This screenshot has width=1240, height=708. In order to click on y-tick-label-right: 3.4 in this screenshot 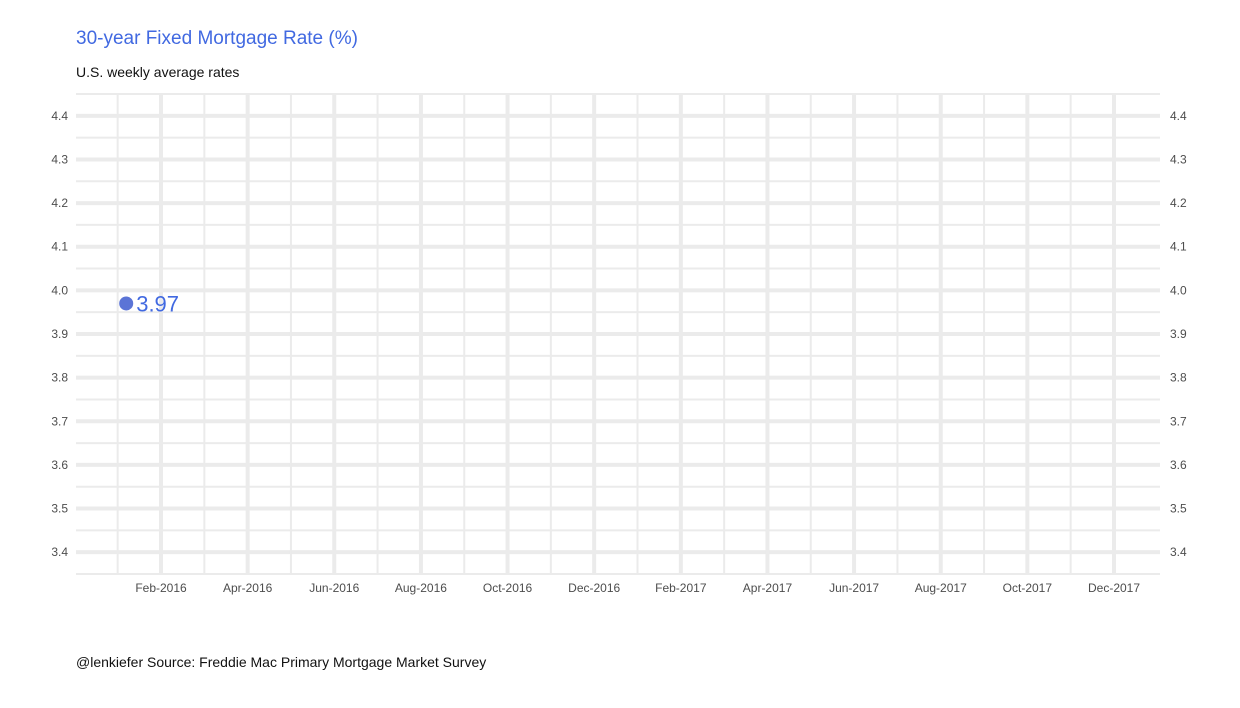, I will do `click(1178, 552)`.